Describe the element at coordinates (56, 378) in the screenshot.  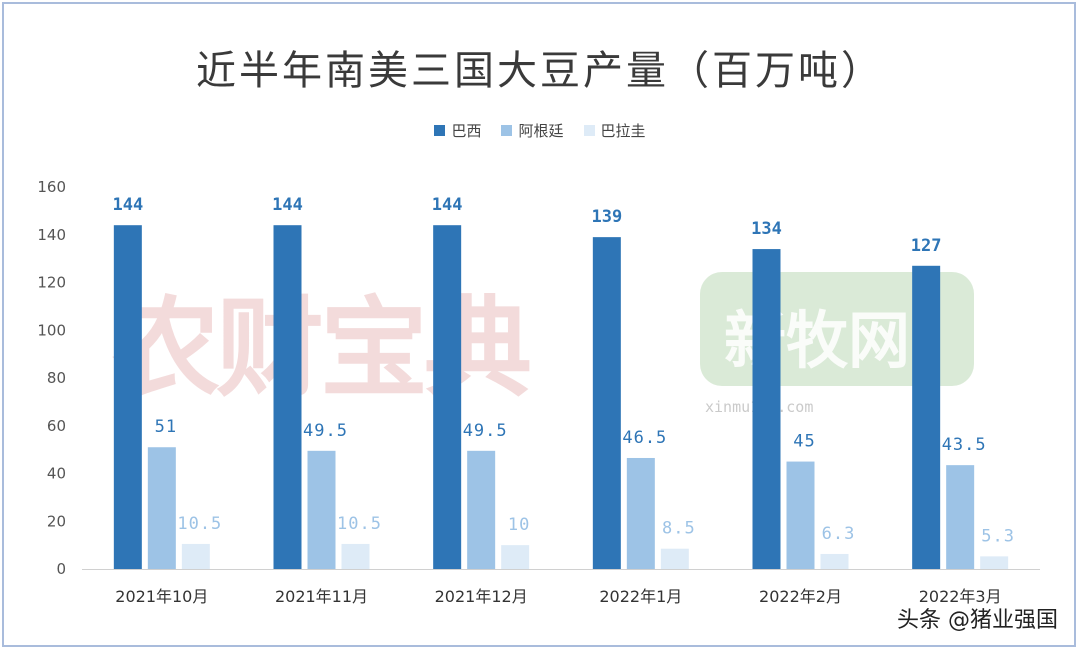
I see `y-tick-label: 80` at that location.